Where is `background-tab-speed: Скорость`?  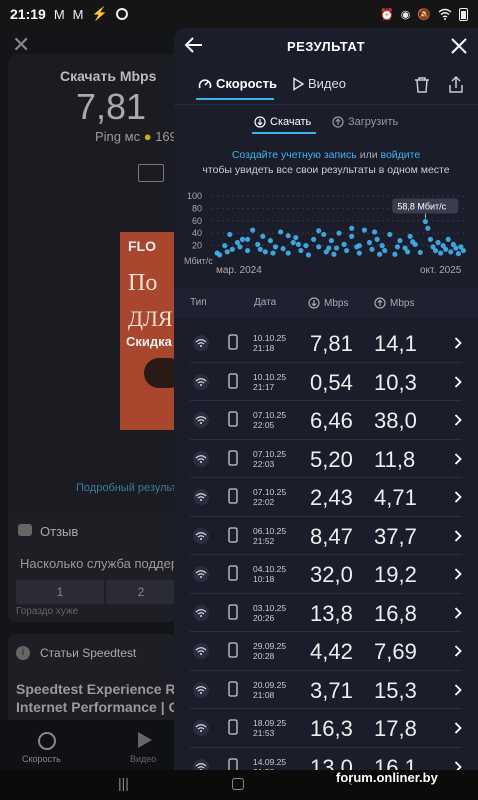 background-tab-speed: Скорость is located at coordinates (41, 759).